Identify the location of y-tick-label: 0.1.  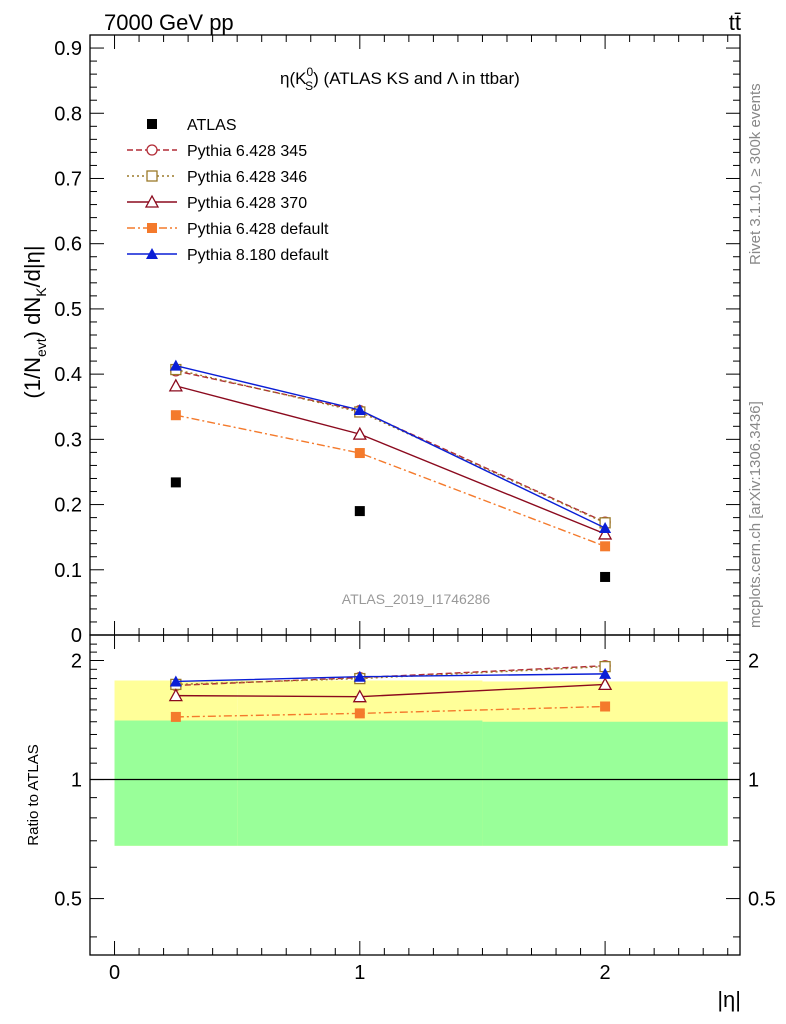
(68, 571).